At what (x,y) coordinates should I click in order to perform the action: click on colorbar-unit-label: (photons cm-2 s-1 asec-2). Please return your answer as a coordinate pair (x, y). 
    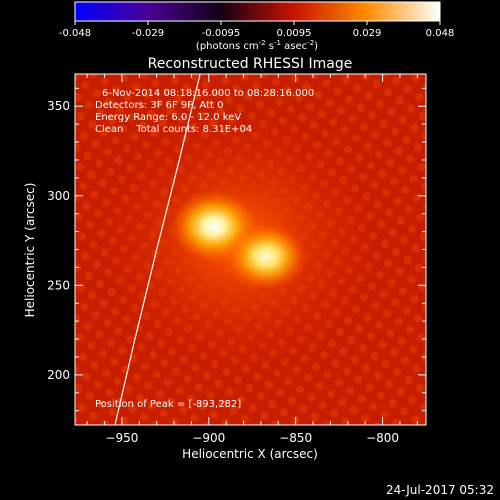
    Looking at the image, I should click on (257, 45).